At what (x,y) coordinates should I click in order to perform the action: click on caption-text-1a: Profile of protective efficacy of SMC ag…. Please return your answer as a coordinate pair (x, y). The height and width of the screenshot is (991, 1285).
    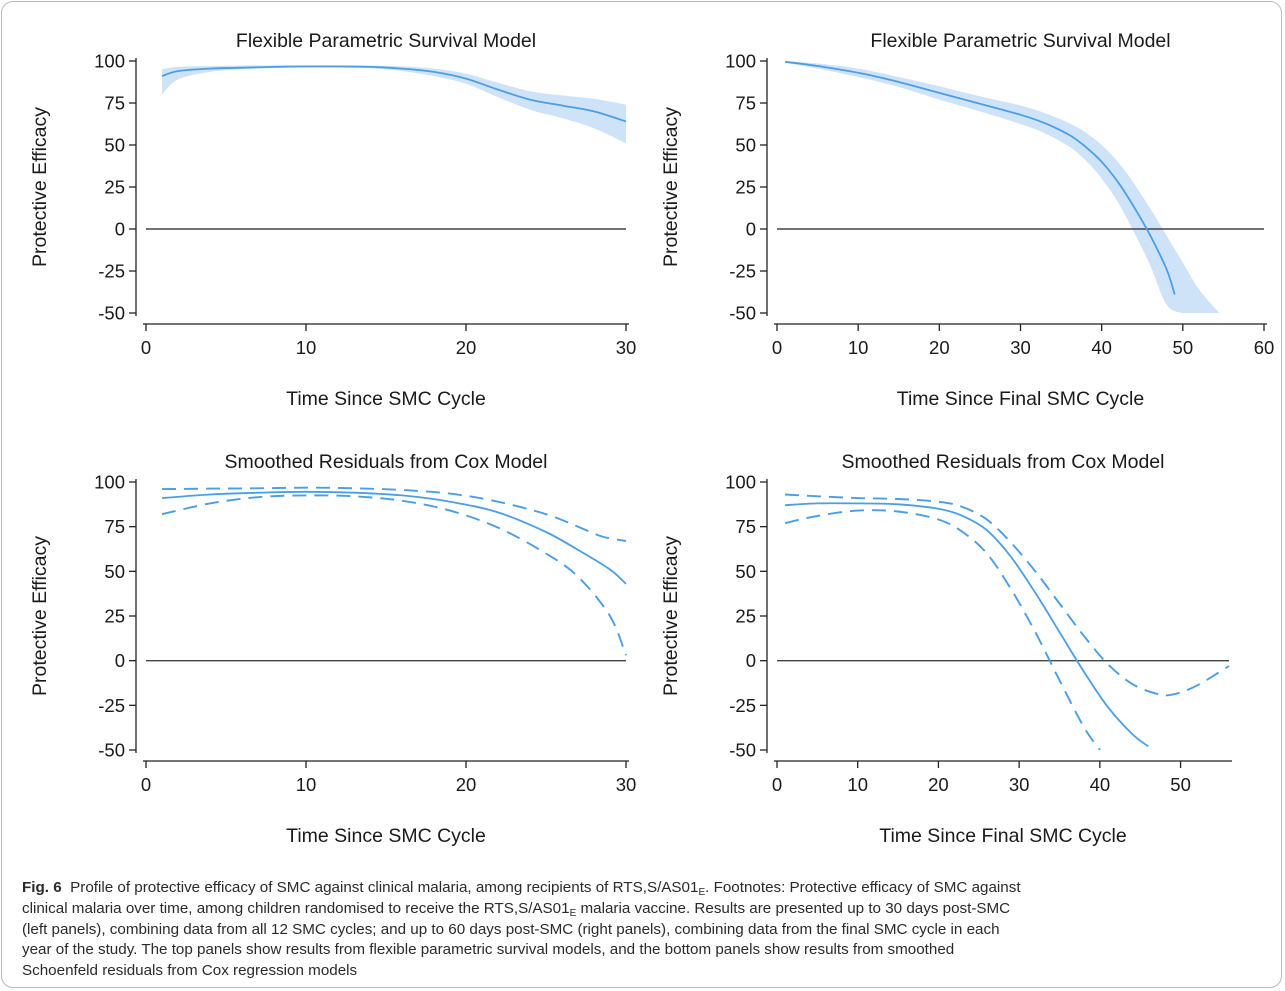
    Looking at the image, I should click on (384, 887).